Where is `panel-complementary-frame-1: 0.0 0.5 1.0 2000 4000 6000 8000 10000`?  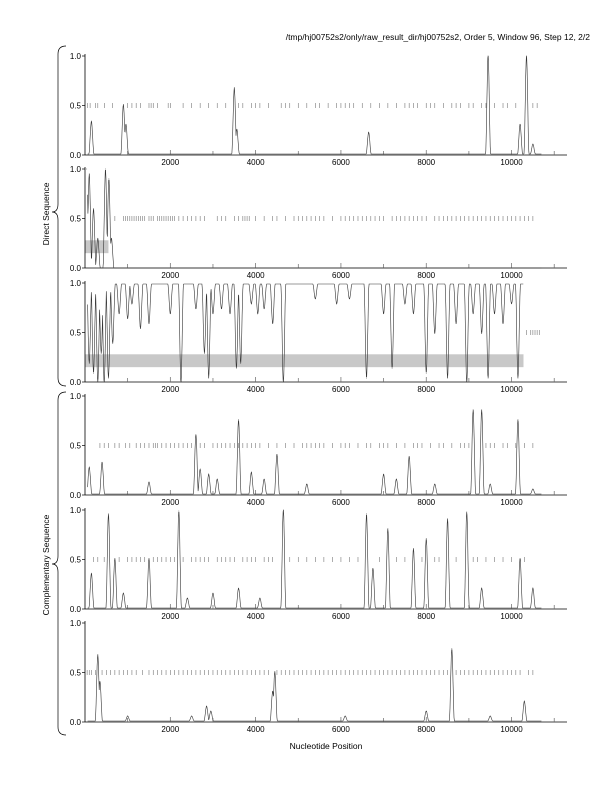 panel-complementary-frame-1: 0.0 0.5 1.0 2000 4000 6000 8000 10000 is located at coordinates (318, 449).